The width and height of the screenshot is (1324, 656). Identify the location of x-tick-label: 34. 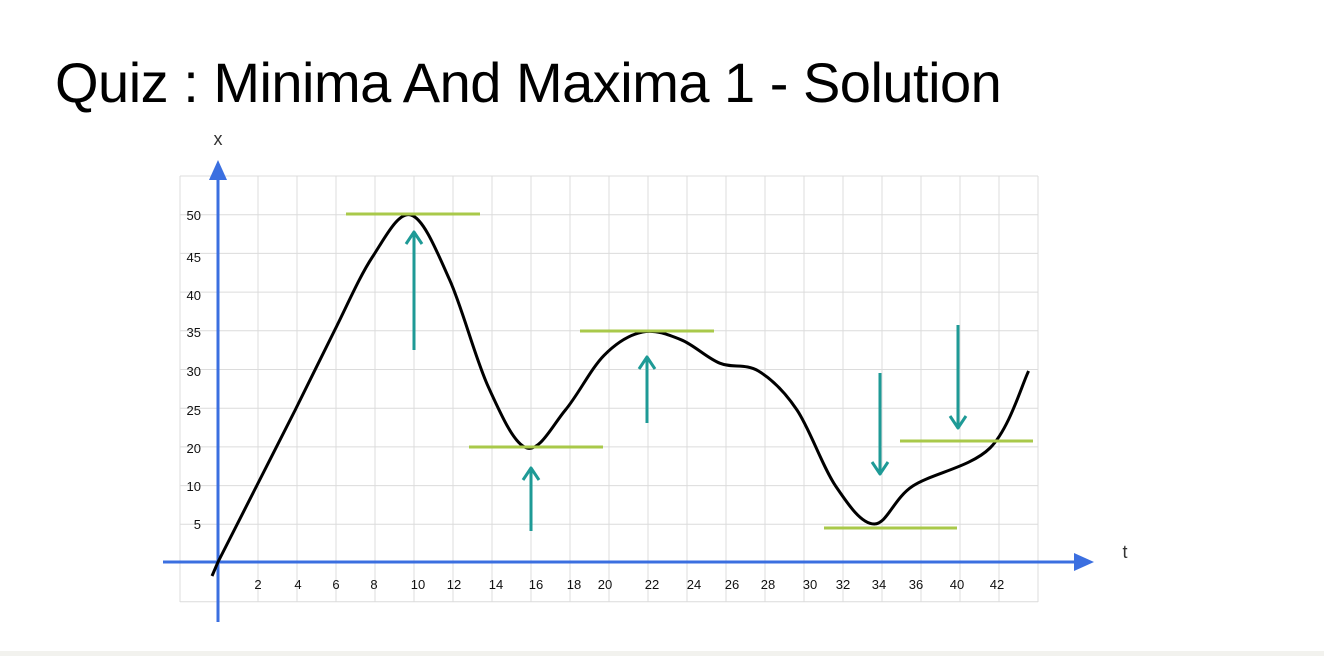
(879, 584).